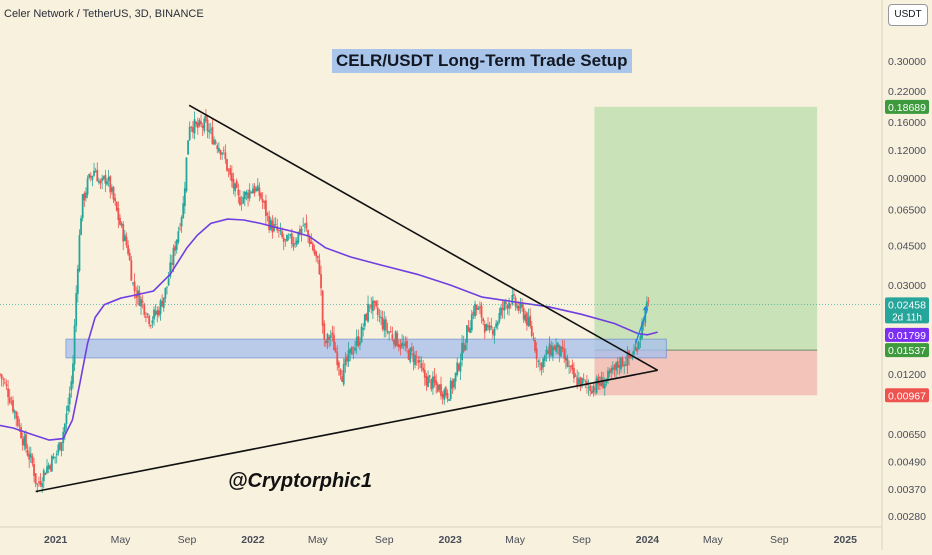 This screenshot has width=932, height=555. Describe the element at coordinates (641, 326) in the screenshot. I see `breakout-arrow` at that location.